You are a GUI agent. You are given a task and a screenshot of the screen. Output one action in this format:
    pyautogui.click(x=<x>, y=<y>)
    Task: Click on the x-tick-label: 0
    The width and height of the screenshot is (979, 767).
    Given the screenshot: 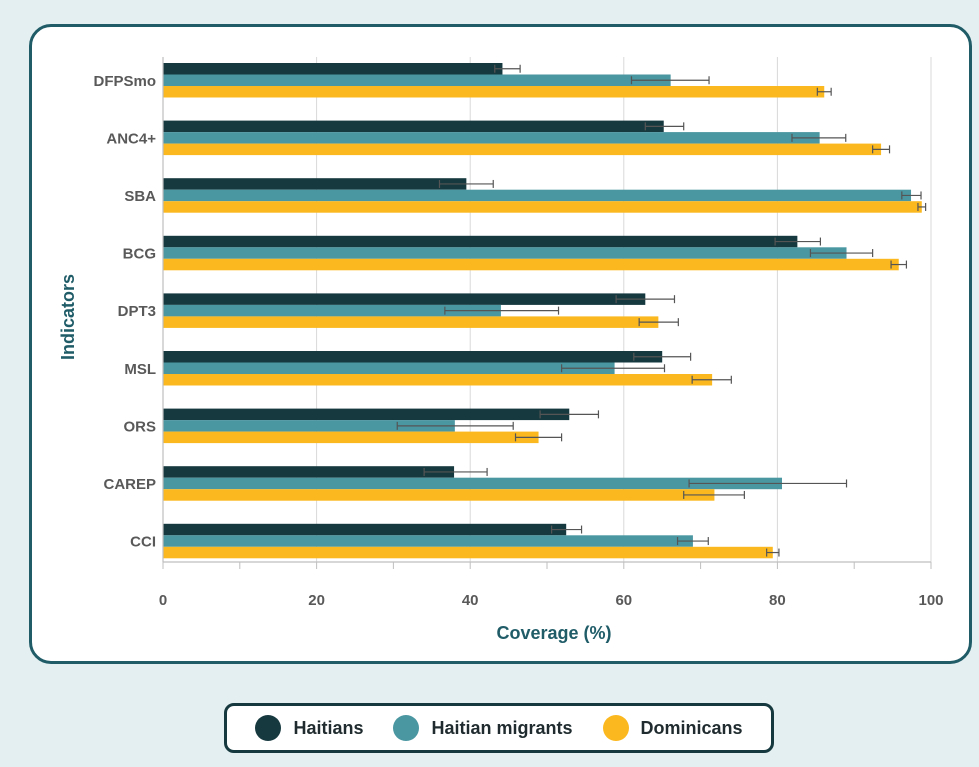 What is the action you would take?
    pyautogui.click(x=163, y=600)
    